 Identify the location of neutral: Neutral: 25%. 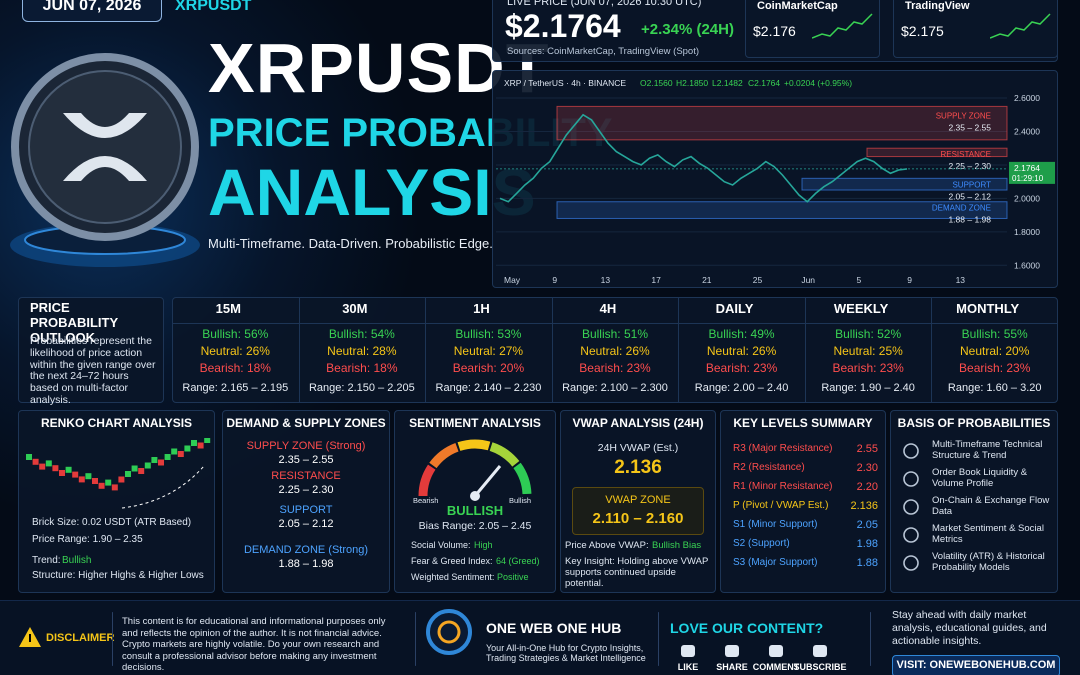
(868, 351).